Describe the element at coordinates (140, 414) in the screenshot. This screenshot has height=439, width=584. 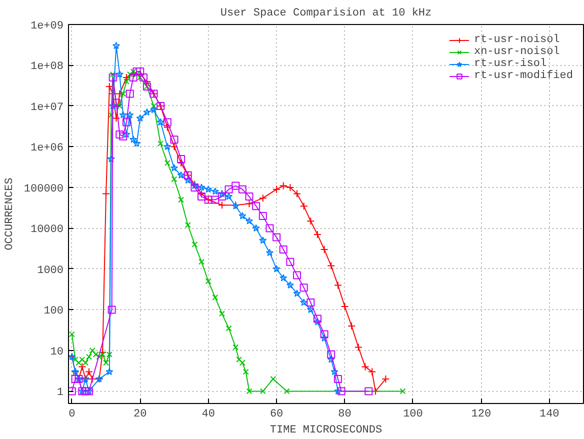
I see `x-tick-label: 20` at that location.